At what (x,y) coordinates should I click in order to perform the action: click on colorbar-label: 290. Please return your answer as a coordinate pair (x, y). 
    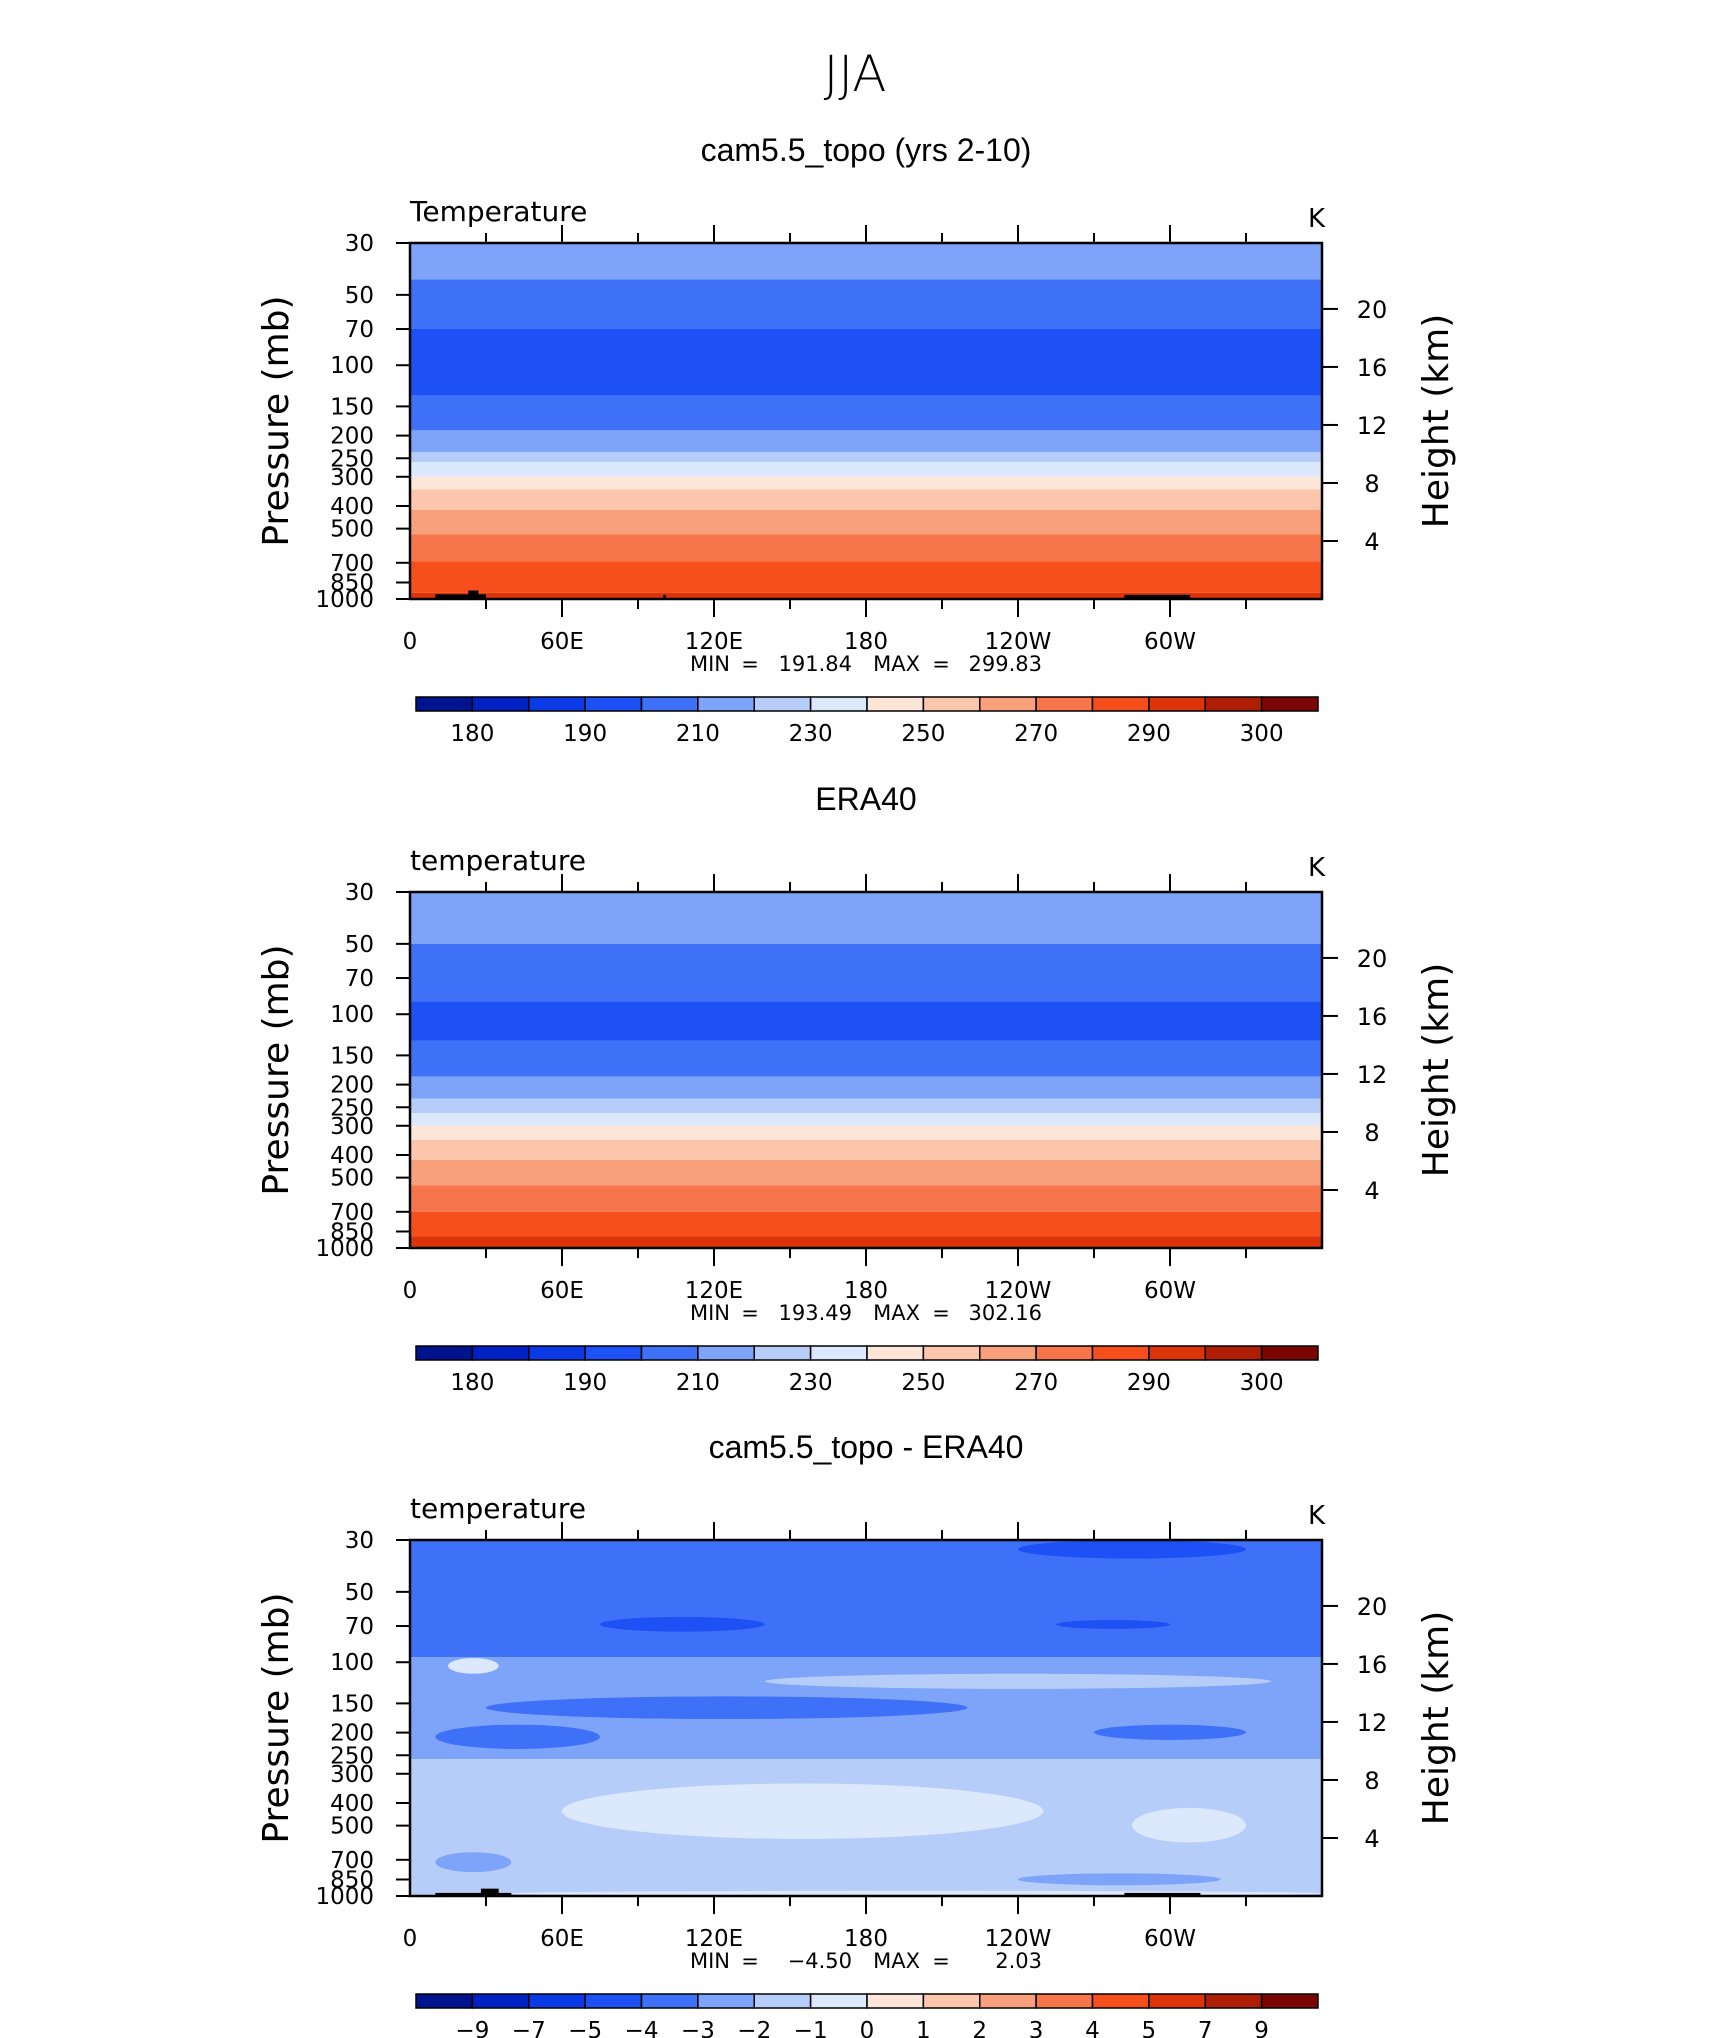
    Looking at the image, I should click on (1149, 734).